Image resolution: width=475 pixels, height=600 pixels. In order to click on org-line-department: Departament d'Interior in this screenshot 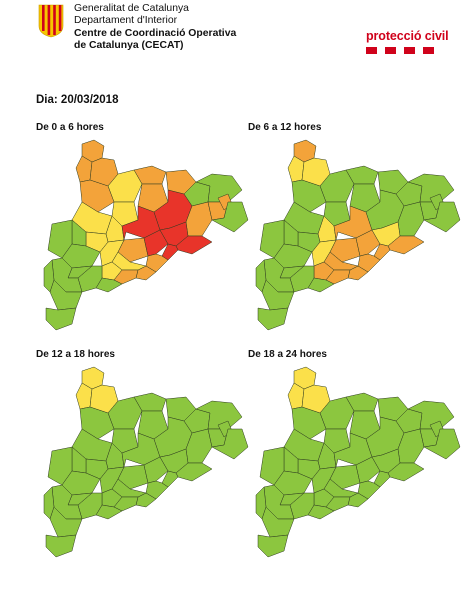, I will do `click(126, 21)`.